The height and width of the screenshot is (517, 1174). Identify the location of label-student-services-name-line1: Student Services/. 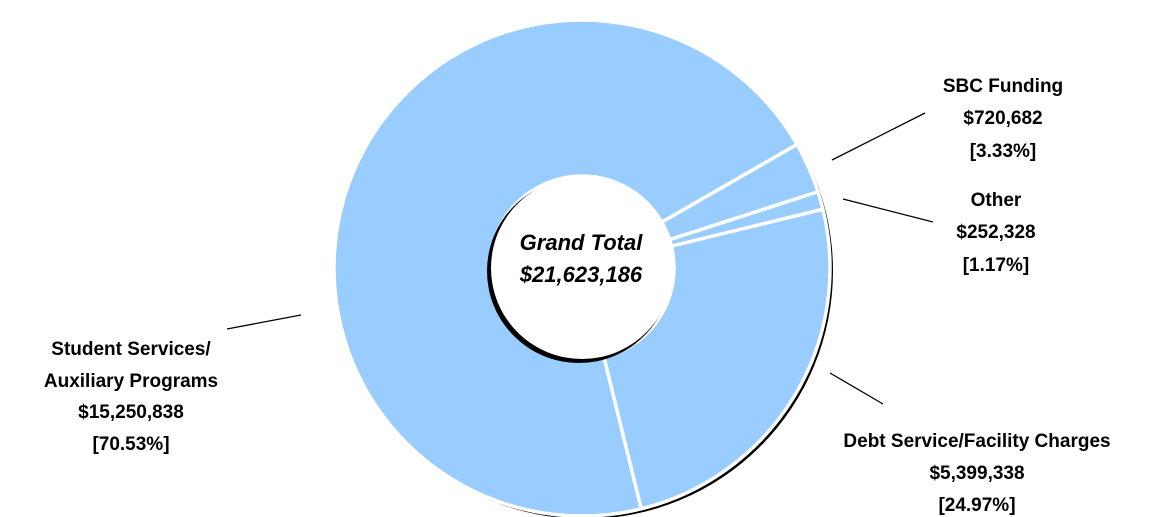
(131, 349).